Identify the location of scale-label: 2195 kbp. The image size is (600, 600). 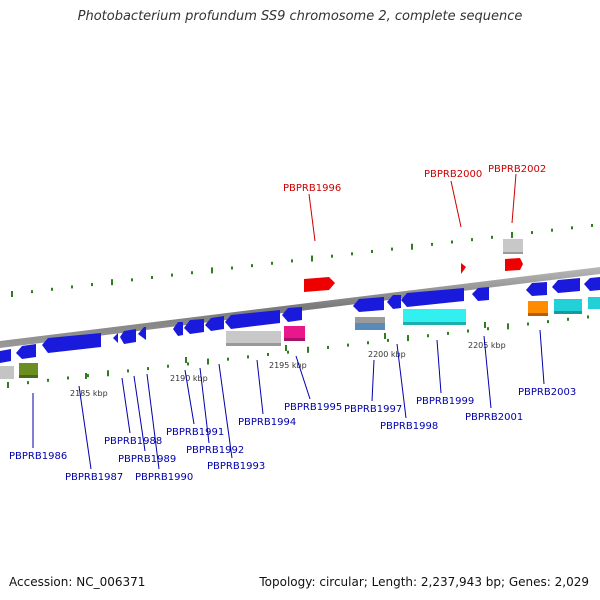
(288, 365).